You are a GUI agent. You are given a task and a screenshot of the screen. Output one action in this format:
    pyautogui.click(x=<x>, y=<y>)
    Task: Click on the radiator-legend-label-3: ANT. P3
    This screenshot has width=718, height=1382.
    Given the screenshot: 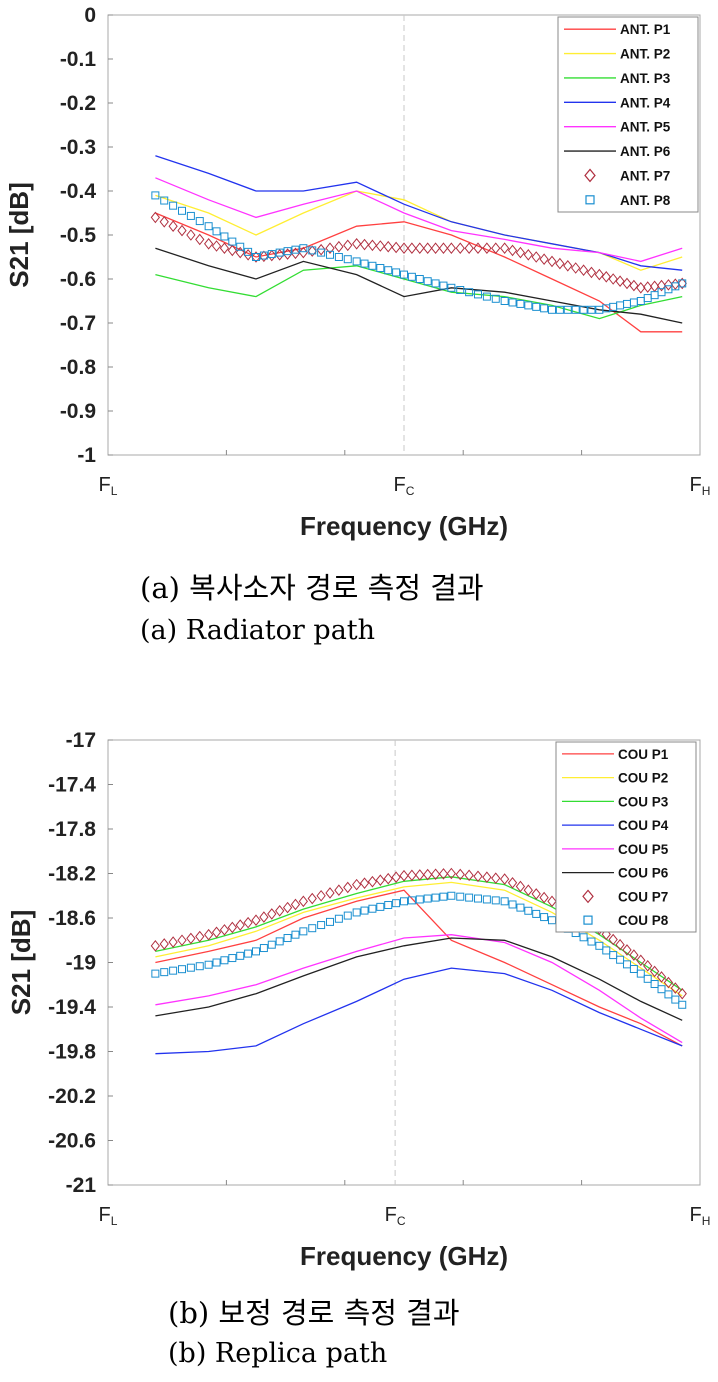 What is the action you would take?
    pyautogui.click(x=645, y=78)
    